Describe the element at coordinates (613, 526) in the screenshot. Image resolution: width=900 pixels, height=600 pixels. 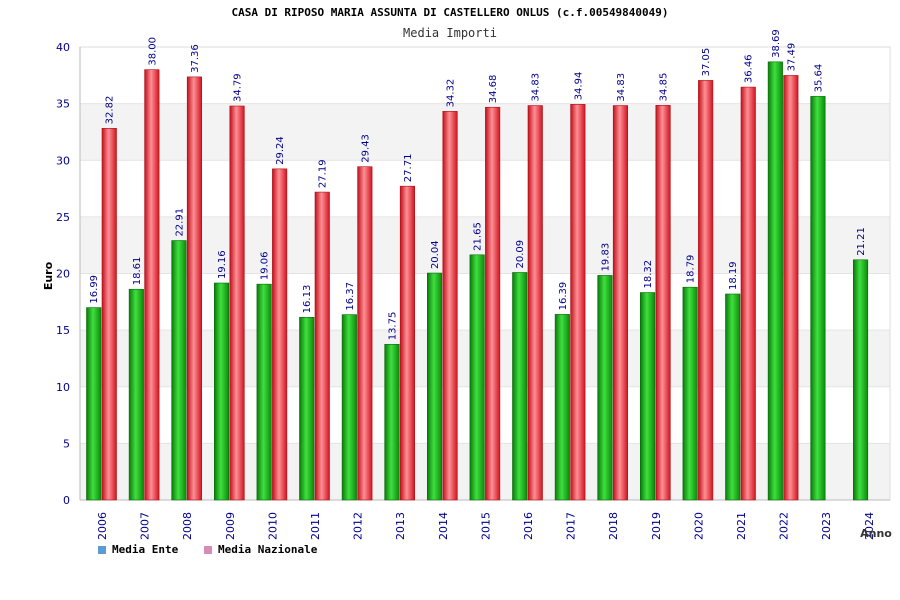
I see `x-tick-label: 2018` at that location.